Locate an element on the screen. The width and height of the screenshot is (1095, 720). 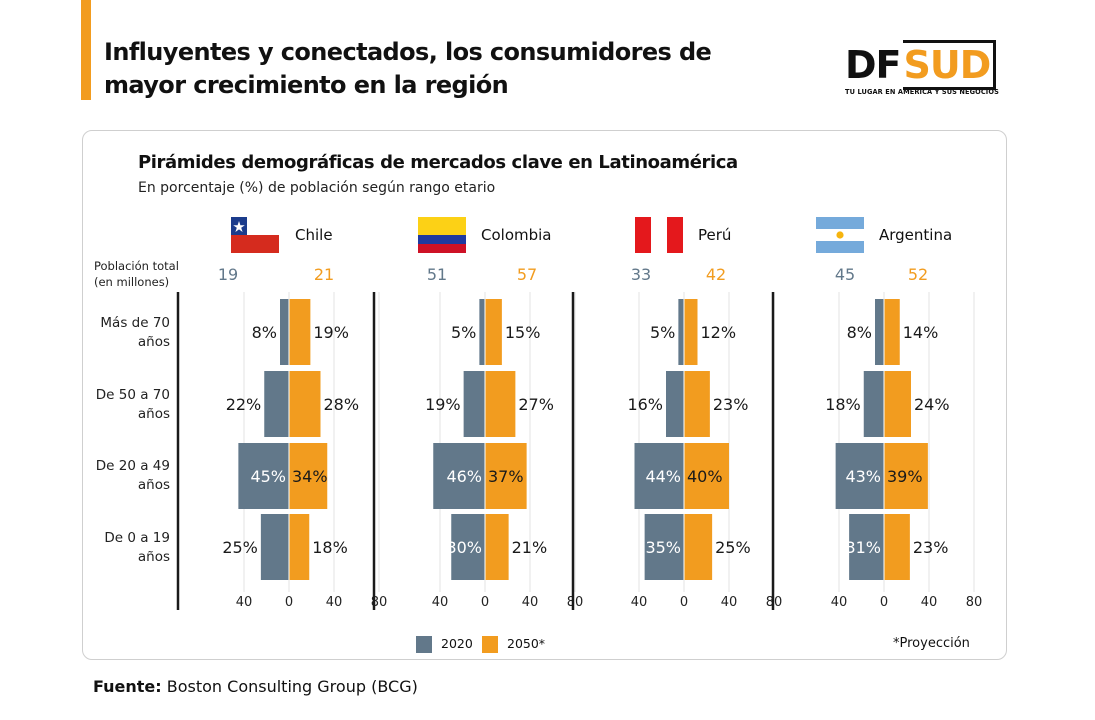
data-label-2020-per: 35% is located at coordinates (663, 547).